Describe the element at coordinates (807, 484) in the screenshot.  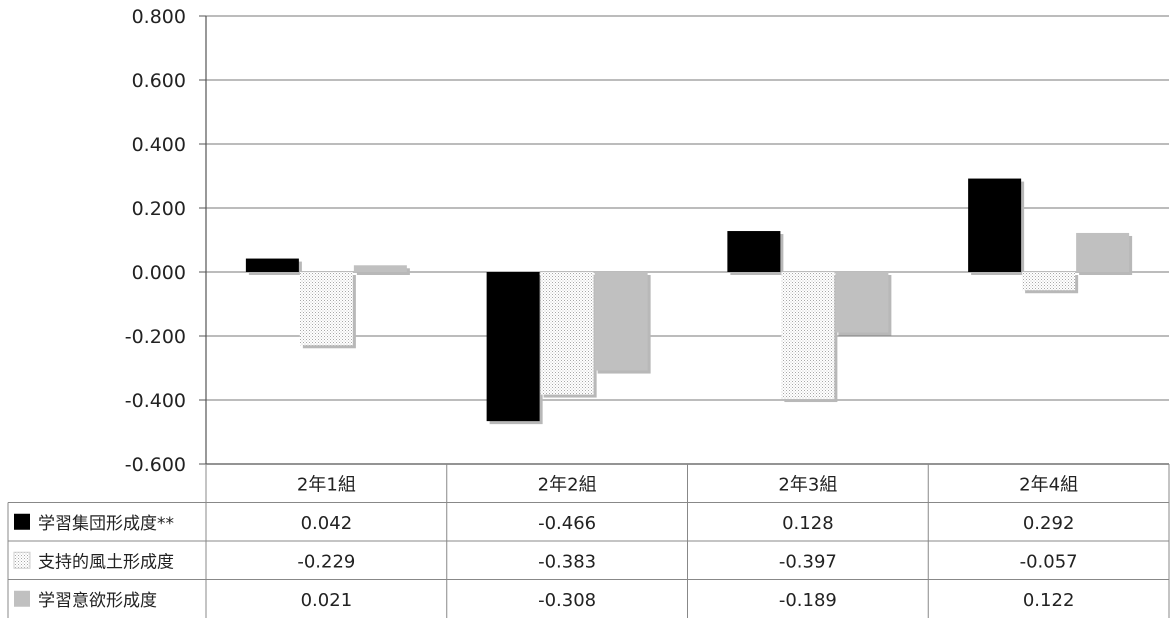
I see `x-tick-label: 2年3組` at that location.